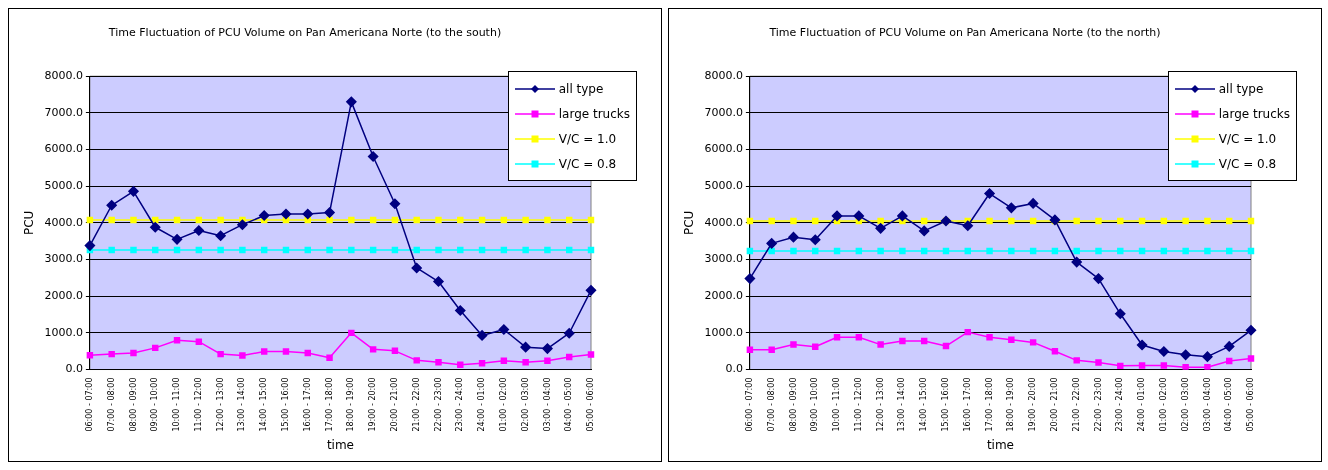  I want to click on chart-title: Time Fluctuation of PCU Volume on Pan Americana Norte (to the south), so click(304, 33).